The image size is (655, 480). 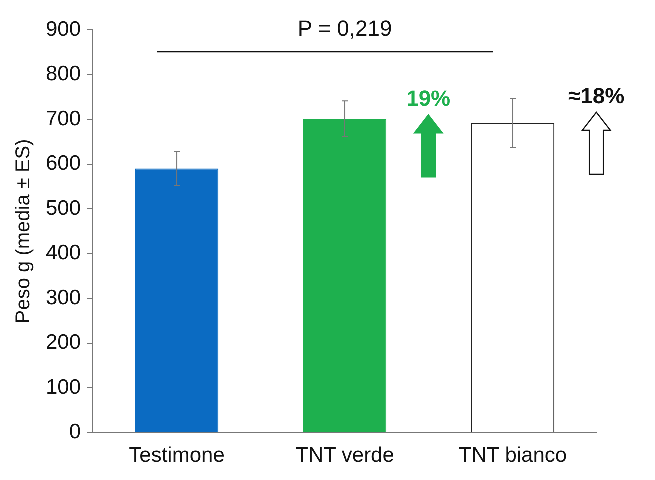 What do you see at coordinates (64, 342) in the screenshot?
I see `y-tick-label: 200` at bounding box center [64, 342].